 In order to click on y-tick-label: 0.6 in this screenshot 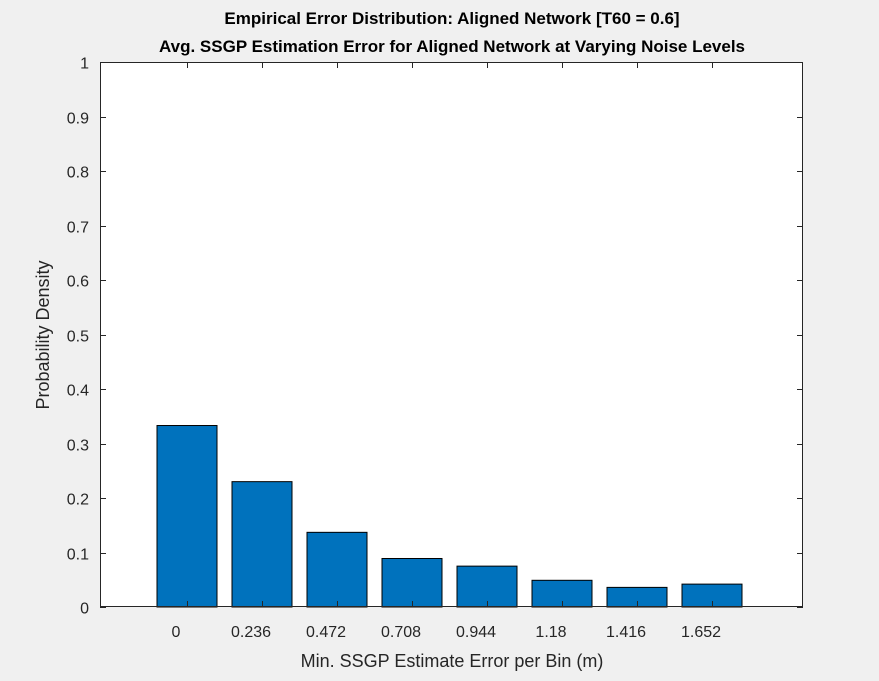, I will do `click(78, 282)`.